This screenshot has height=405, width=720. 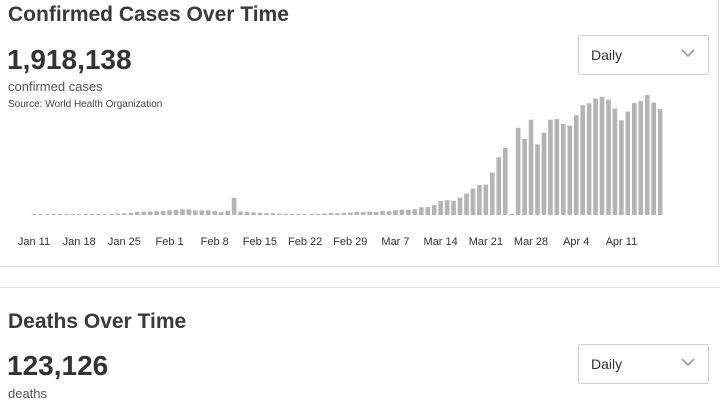 What do you see at coordinates (688, 362) in the screenshot?
I see `chevron-down-icon` at bounding box center [688, 362].